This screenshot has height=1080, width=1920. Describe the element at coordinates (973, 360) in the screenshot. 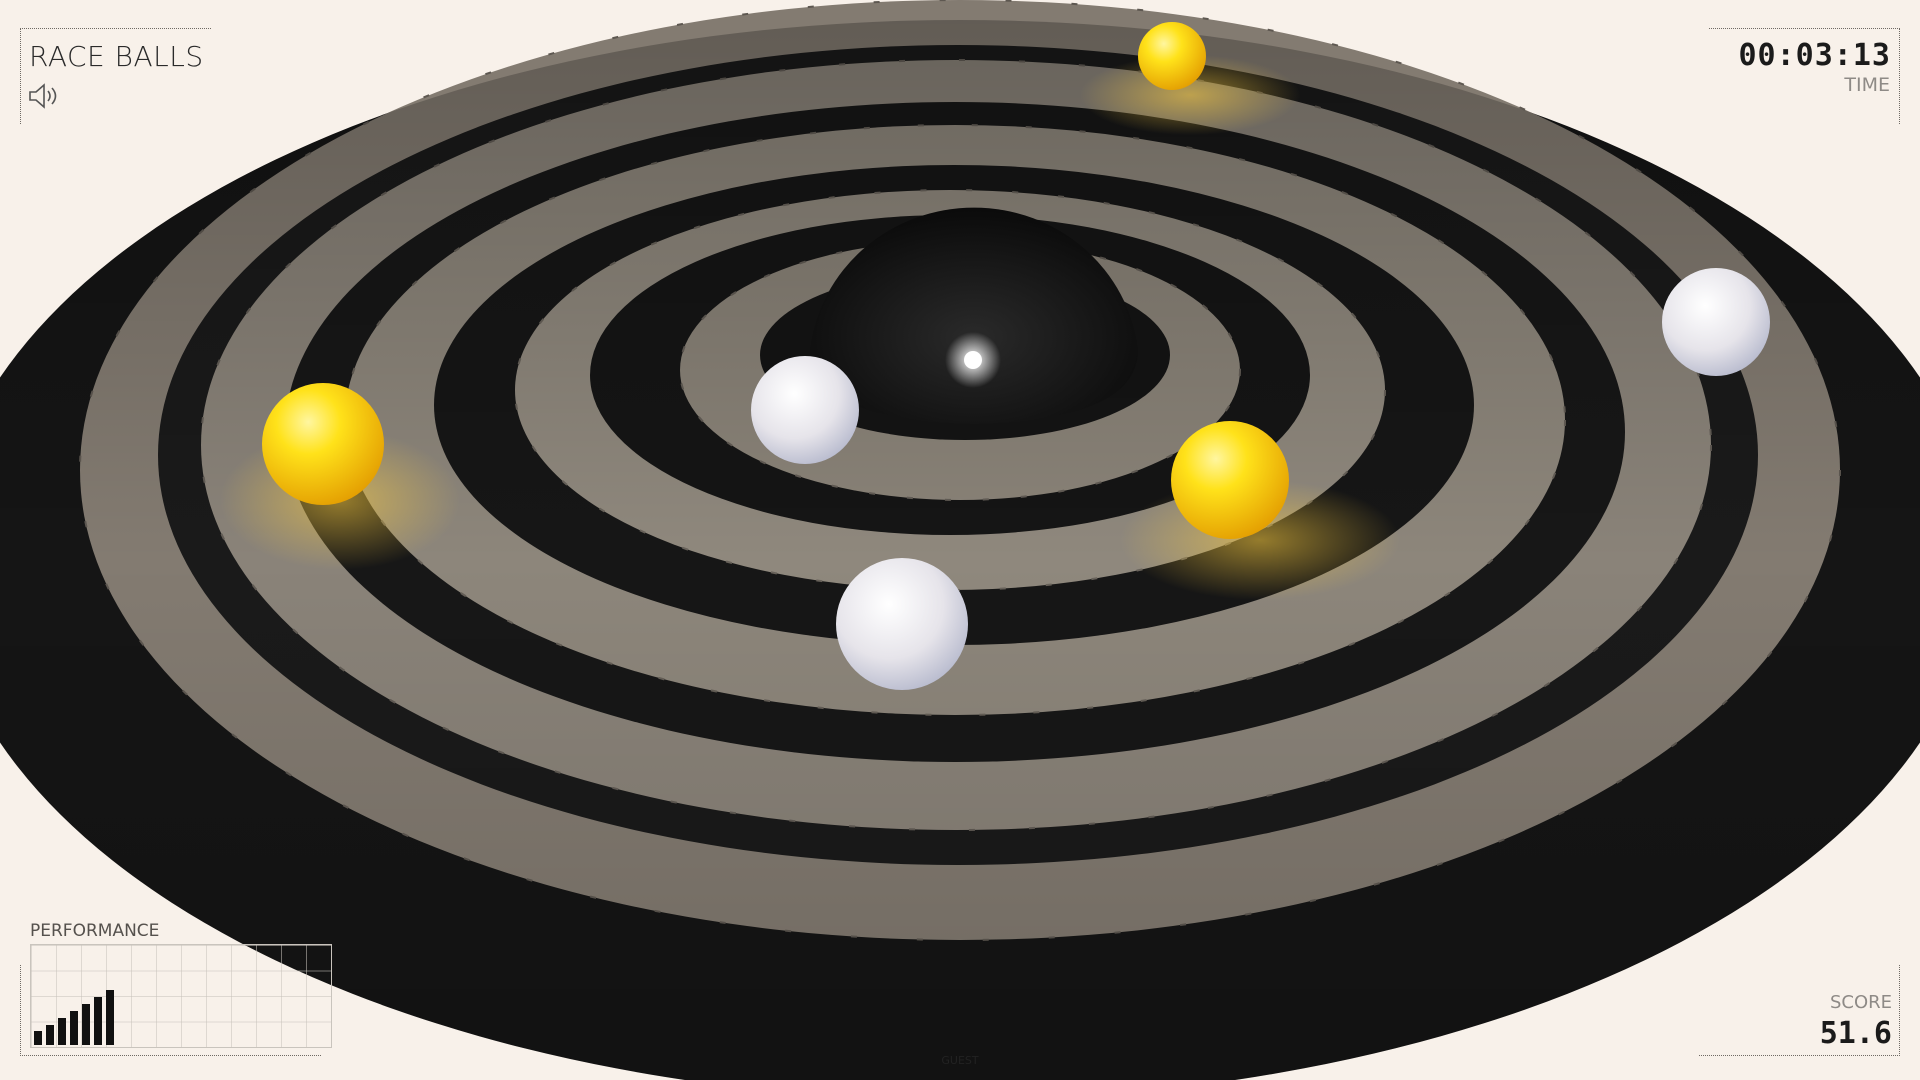

I see `center-light` at that location.